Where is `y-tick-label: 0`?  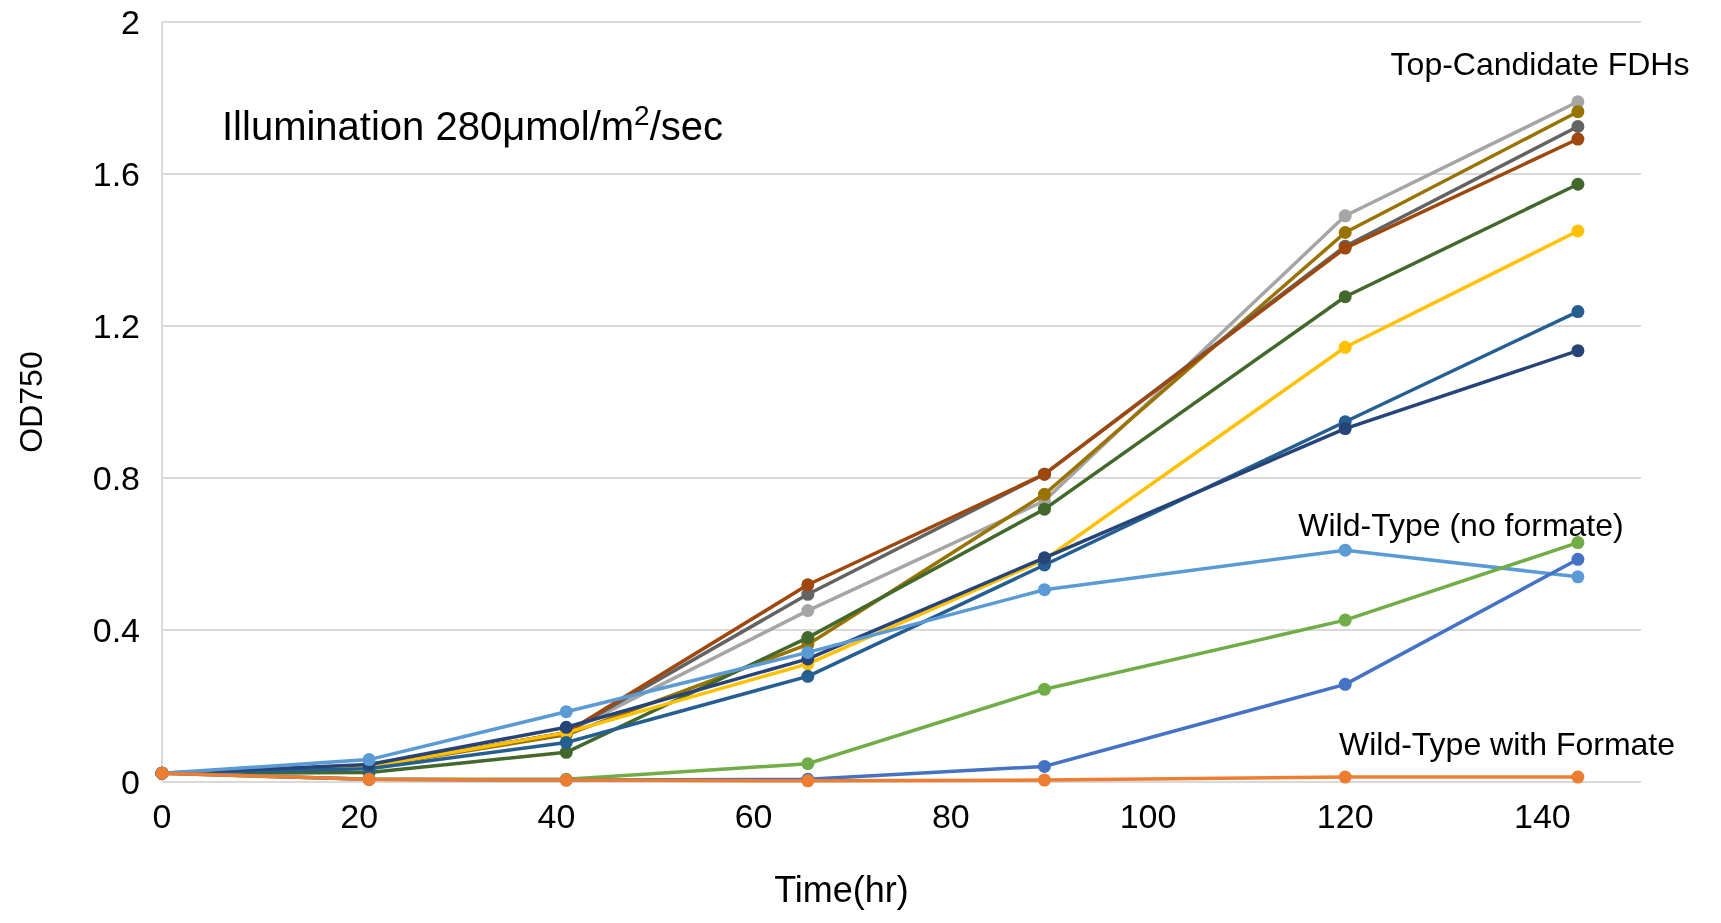 y-tick-label: 0 is located at coordinates (130, 782).